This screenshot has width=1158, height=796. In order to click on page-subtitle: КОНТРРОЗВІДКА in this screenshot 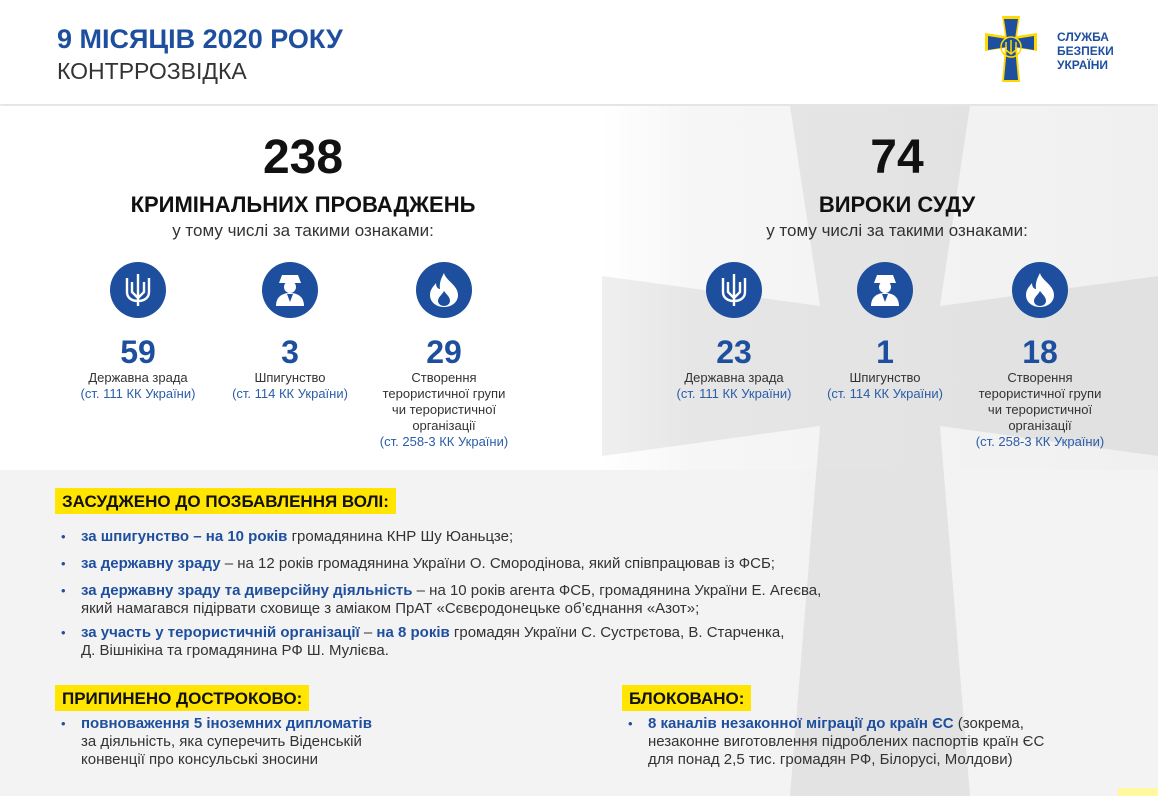, I will do `click(152, 71)`.